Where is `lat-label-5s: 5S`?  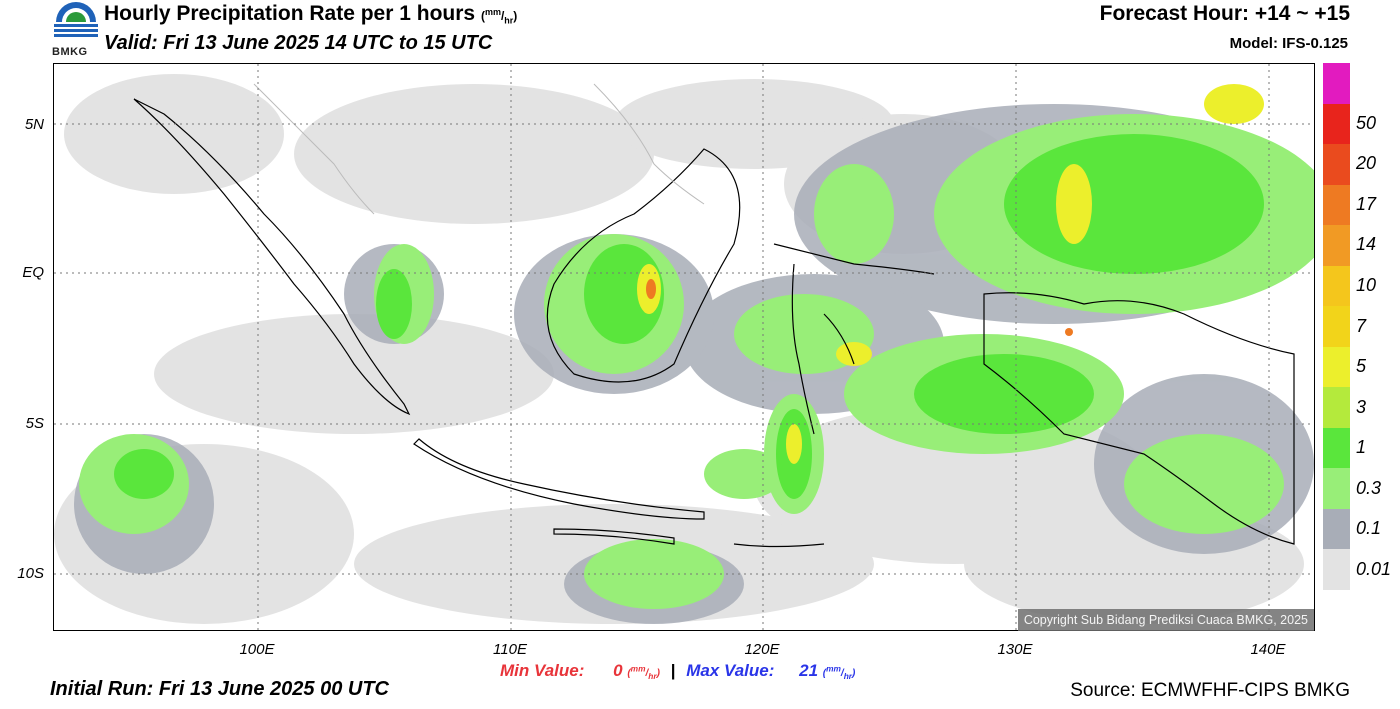
lat-label-5s: 5S is located at coordinates (34, 423).